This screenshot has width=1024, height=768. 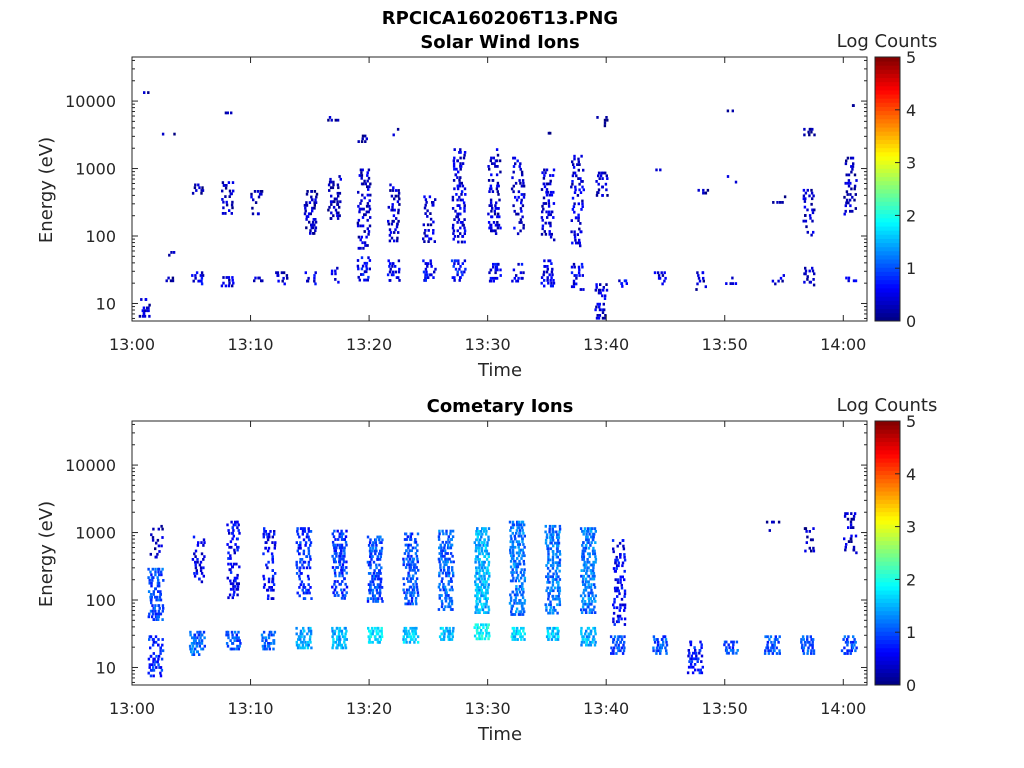 I want to click on x-tick-label: 13:10, so click(x=250, y=344).